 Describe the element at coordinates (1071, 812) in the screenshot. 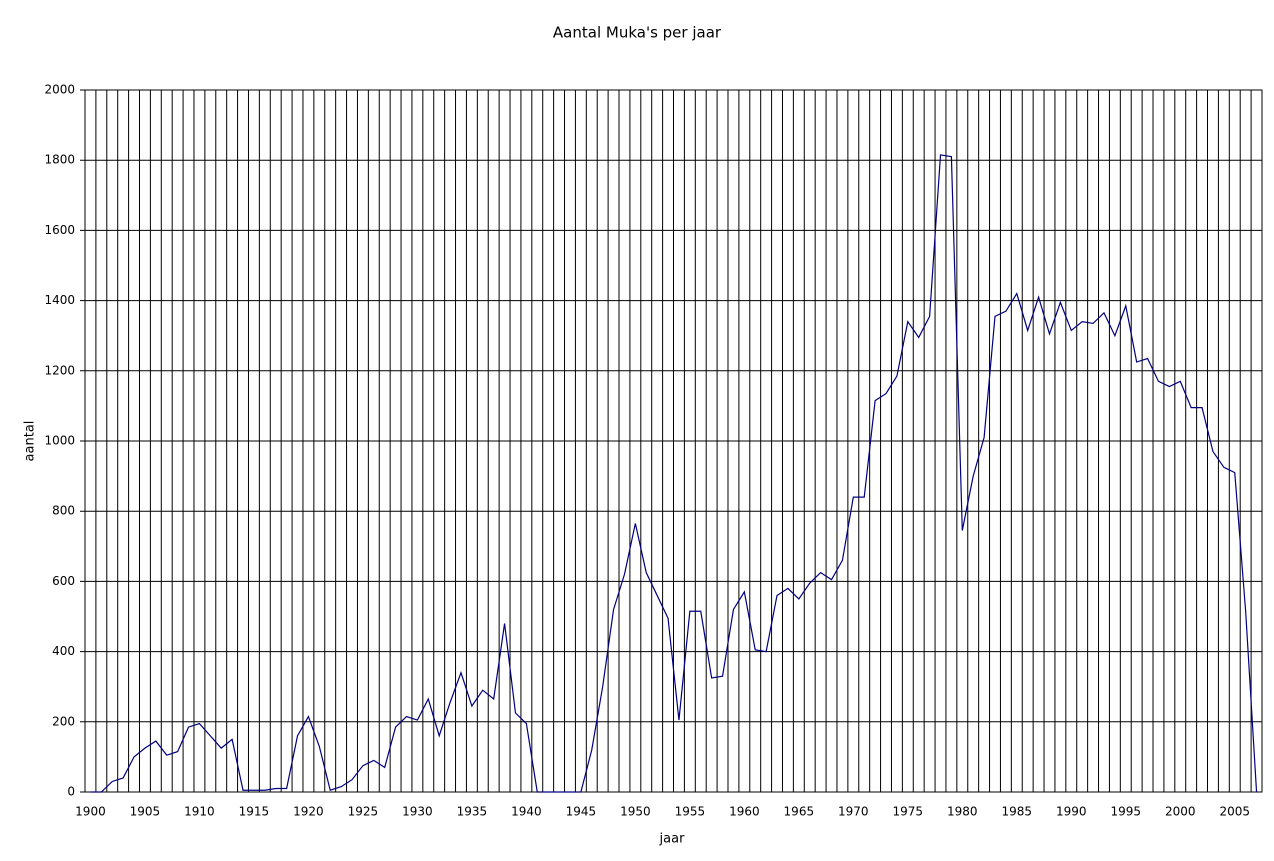

I see `x-tick-label: 1990` at that location.